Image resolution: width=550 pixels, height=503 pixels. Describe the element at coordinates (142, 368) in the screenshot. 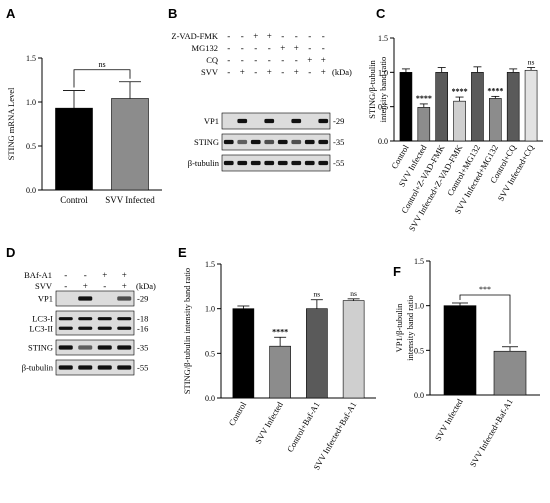

I see `panel-d-kda-label: -55` at that location.